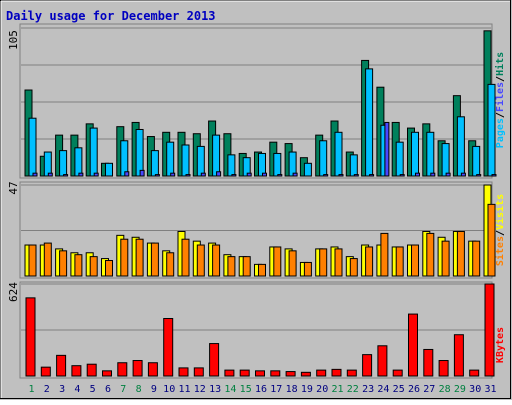 The height and width of the screenshot is (405, 512). What do you see at coordinates (500, 64) in the screenshot?
I see `legend-hits: Hits` at bounding box center [500, 64].